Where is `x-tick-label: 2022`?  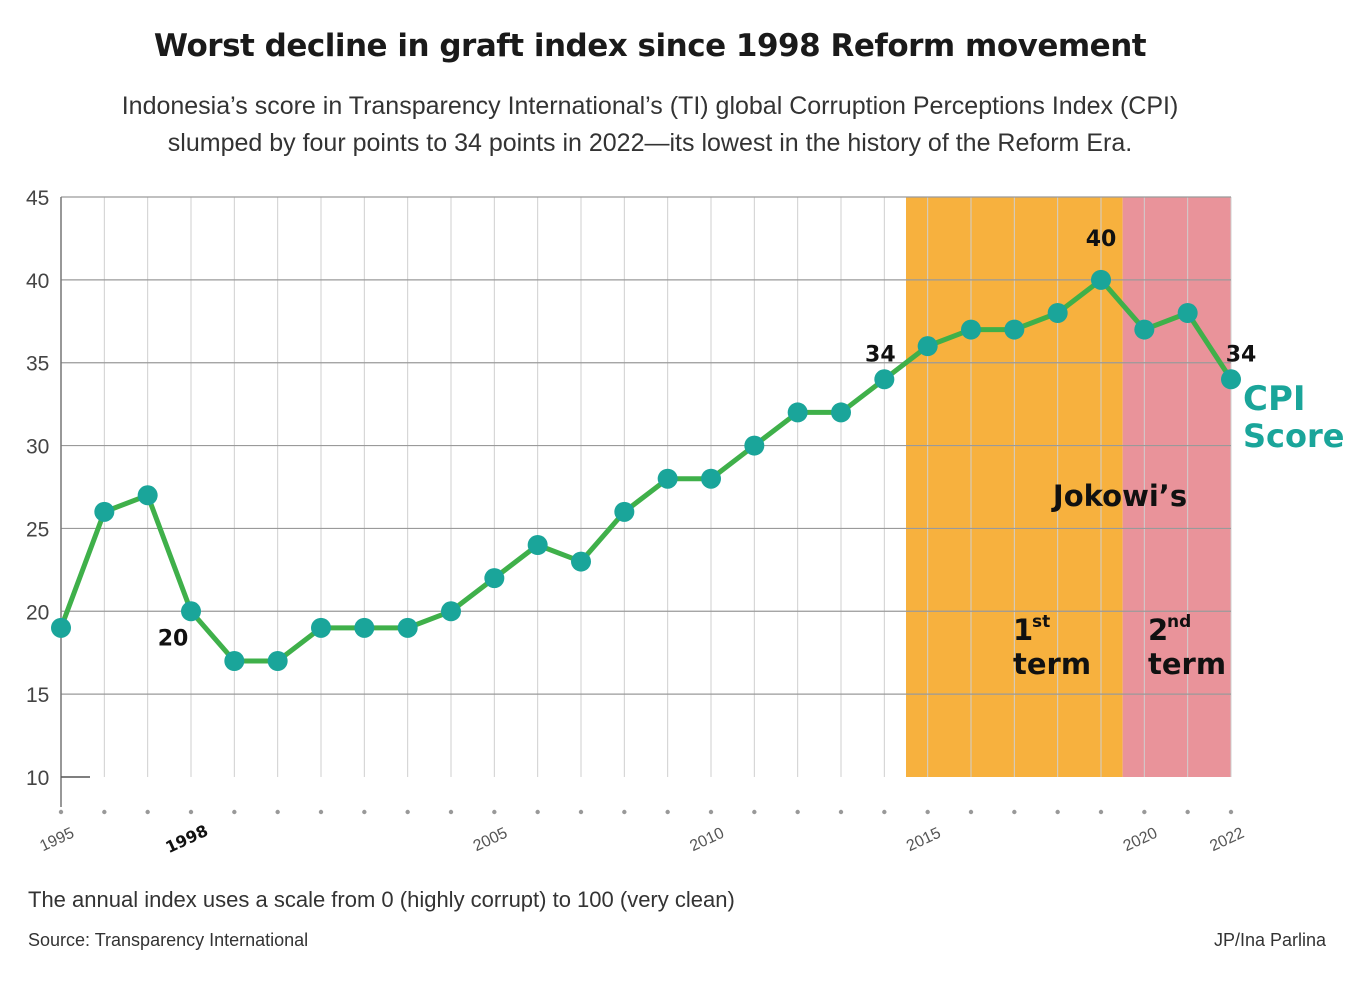 x-tick-label: 2022 is located at coordinates (1227, 840).